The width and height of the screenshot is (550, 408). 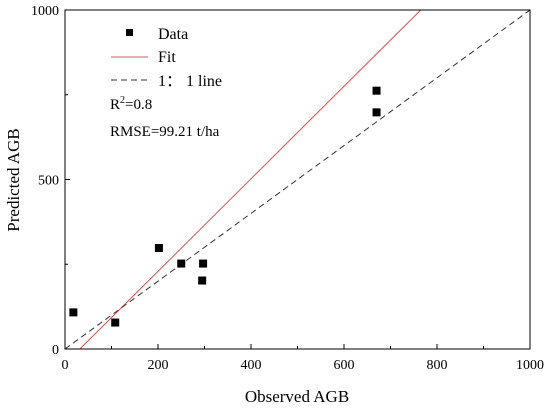 I want to click on y-axis-title: Predicted AGB, so click(x=13, y=179).